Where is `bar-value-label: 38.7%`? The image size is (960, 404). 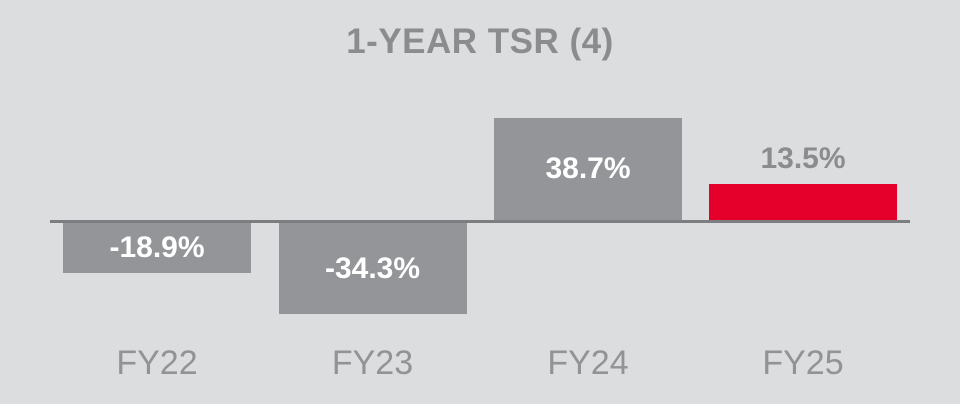 bar-value-label: 38.7% is located at coordinates (588, 168).